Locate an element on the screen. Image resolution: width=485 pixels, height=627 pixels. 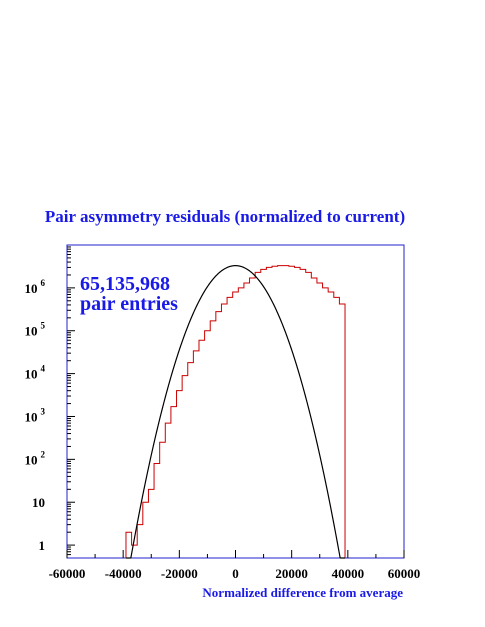
entries-unit-label: pair entries is located at coordinates (129, 304).